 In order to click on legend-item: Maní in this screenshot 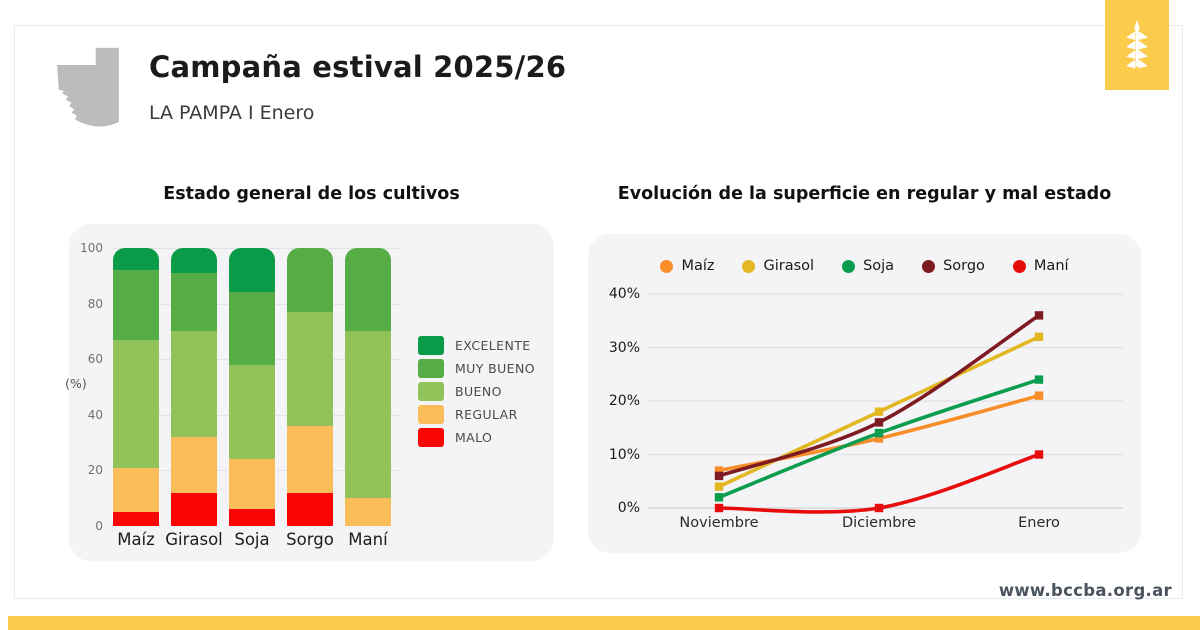, I will do `click(1040, 266)`.